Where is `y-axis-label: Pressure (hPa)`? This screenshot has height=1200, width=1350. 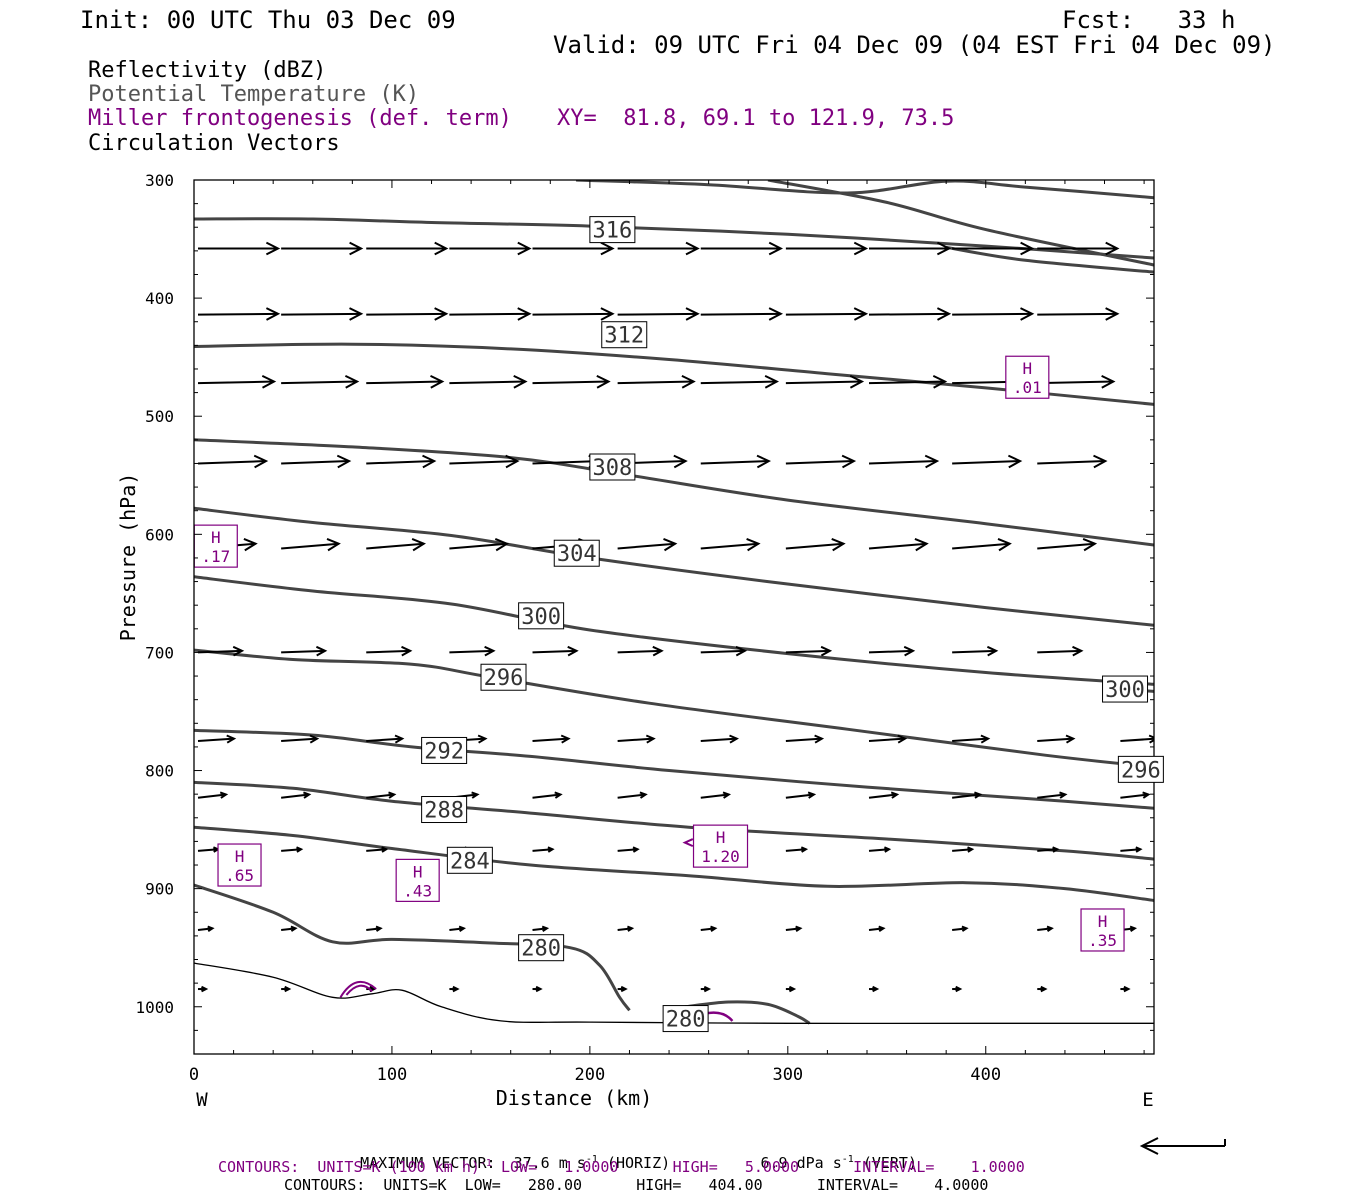
y-axis-label: Pressure (hPa) is located at coordinates (128, 557).